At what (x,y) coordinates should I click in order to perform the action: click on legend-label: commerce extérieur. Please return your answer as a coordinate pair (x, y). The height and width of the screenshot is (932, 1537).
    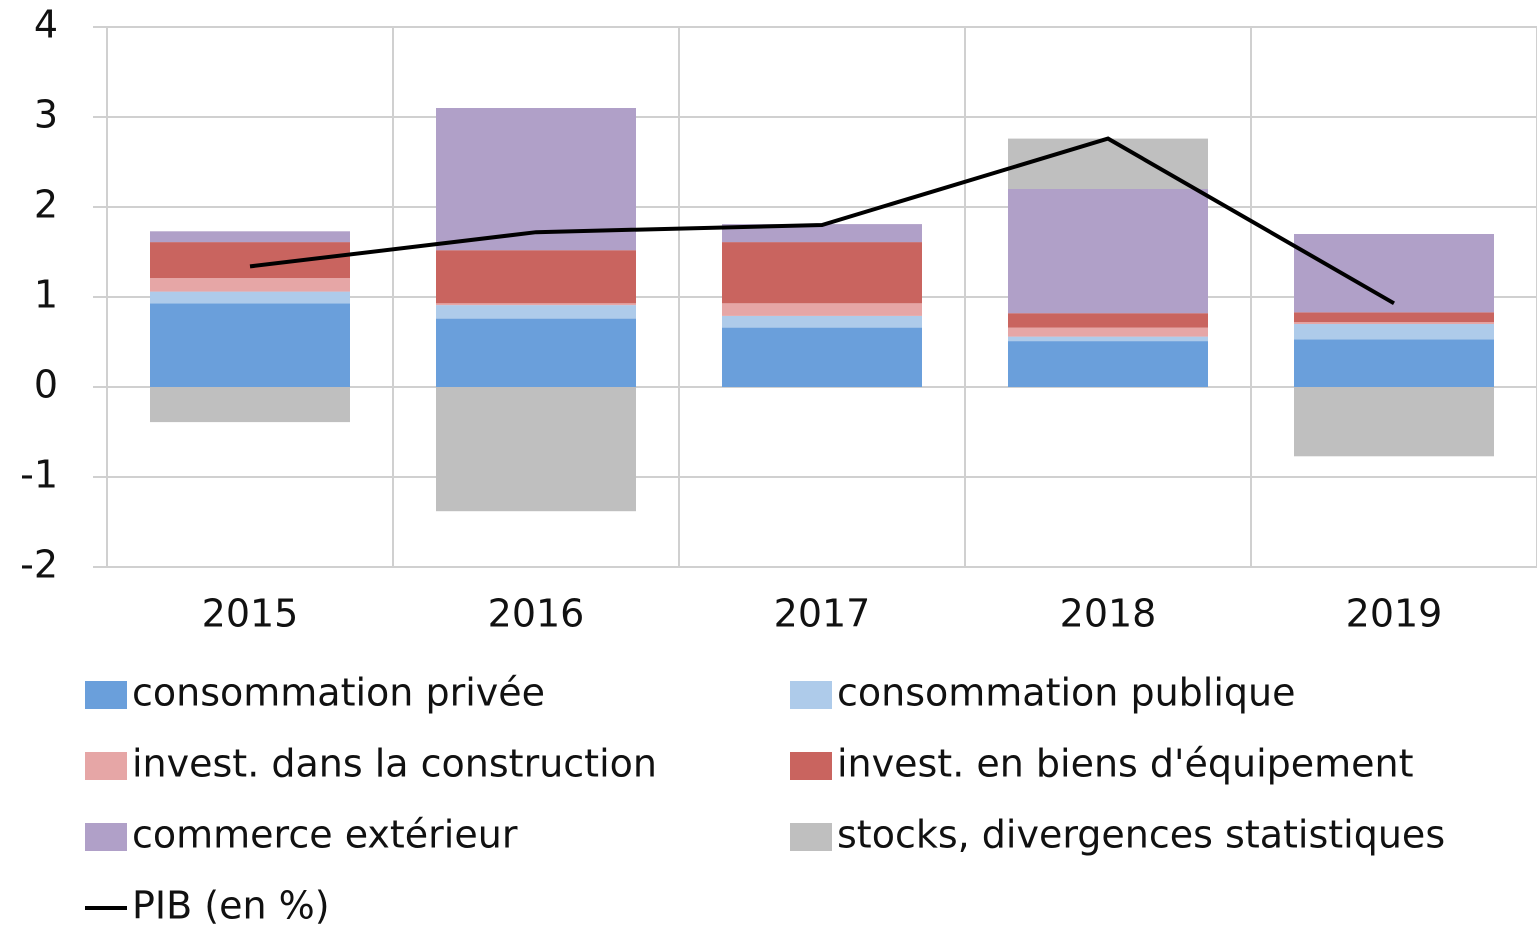
    Looking at the image, I should click on (325, 835).